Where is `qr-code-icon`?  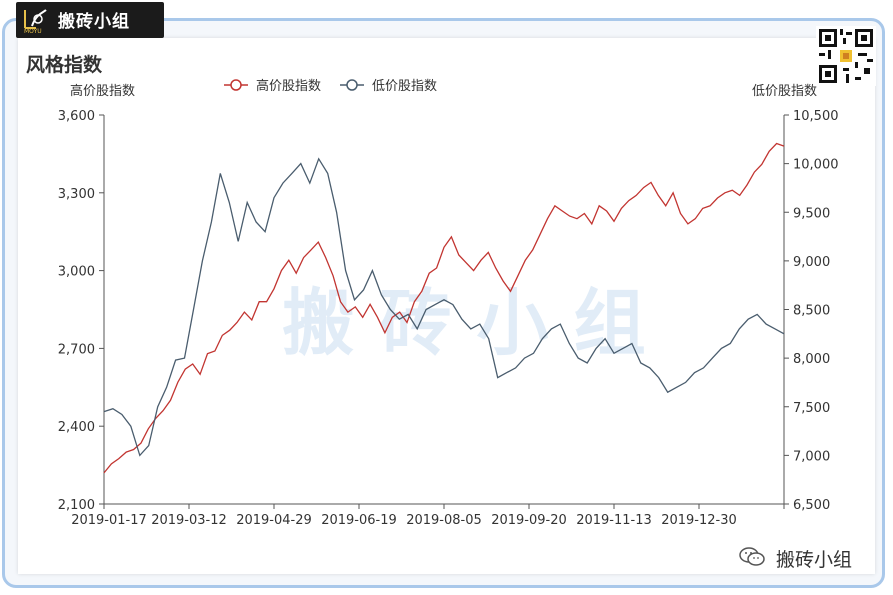
qr-code-icon is located at coordinates (846, 56).